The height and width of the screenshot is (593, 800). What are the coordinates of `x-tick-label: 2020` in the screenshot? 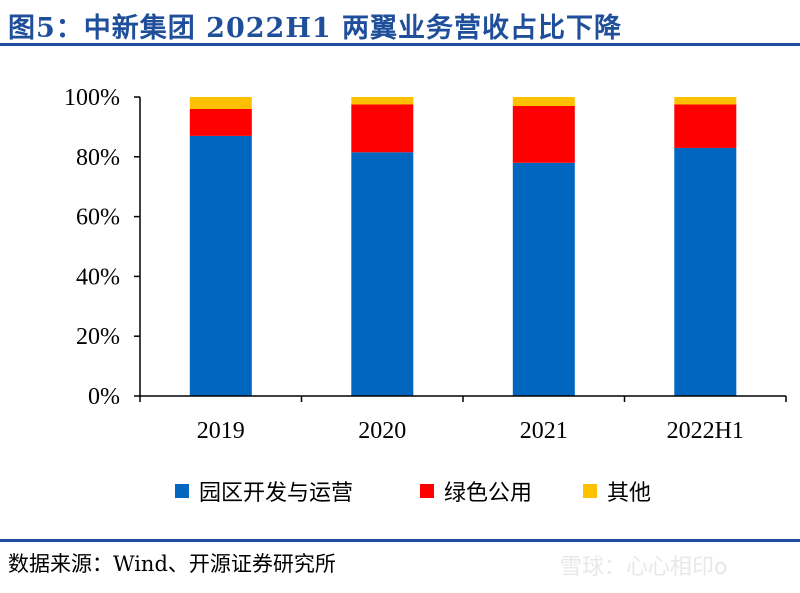 It's located at (382, 431).